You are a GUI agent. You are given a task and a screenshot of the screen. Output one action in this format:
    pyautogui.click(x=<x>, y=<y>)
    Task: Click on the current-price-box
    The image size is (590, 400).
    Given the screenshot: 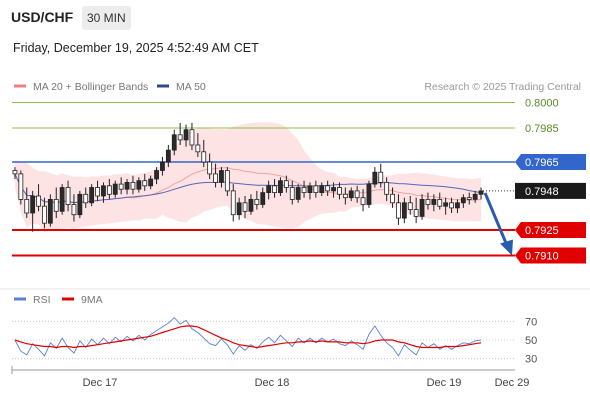 What is the action you would take?
    pyautogui.click(x=550, y=190)
    